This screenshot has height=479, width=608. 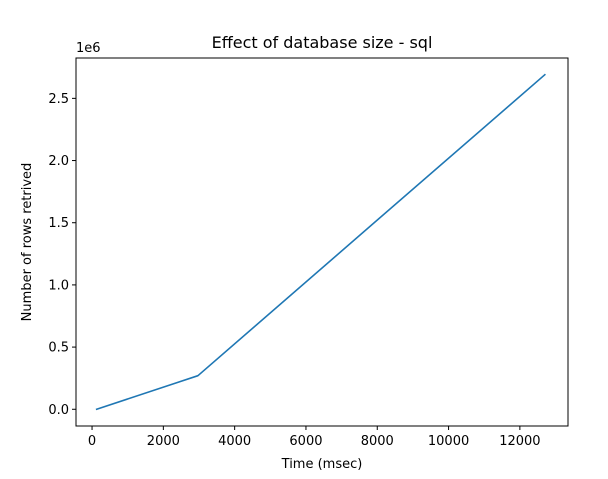 I want to click on y-axis-ticks: 0.0 0.5 1.0 1.5 2.0 2.5, so click(x=62, y=255).